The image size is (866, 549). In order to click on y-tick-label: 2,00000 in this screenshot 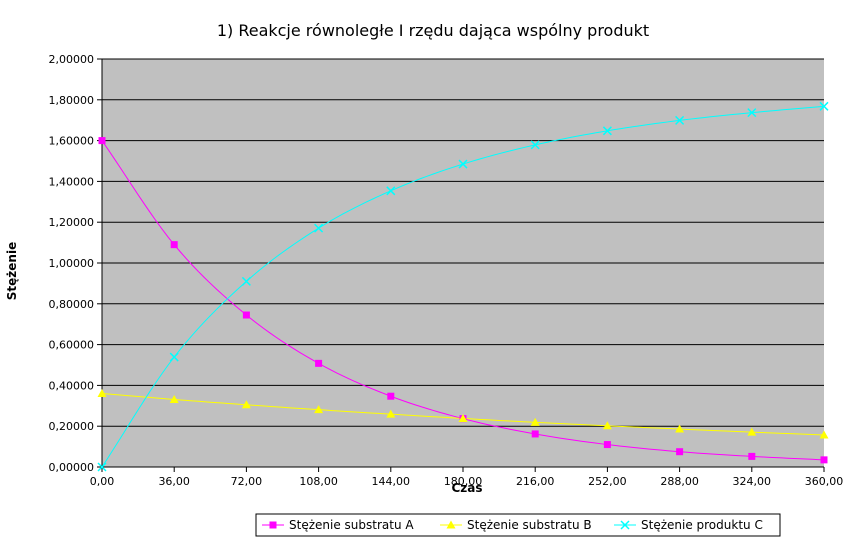, I will do `click(72, 59)`.